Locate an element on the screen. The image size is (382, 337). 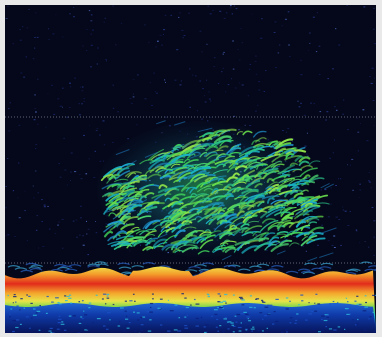
sub-bottom-layer is located at coordinates (190, 318).